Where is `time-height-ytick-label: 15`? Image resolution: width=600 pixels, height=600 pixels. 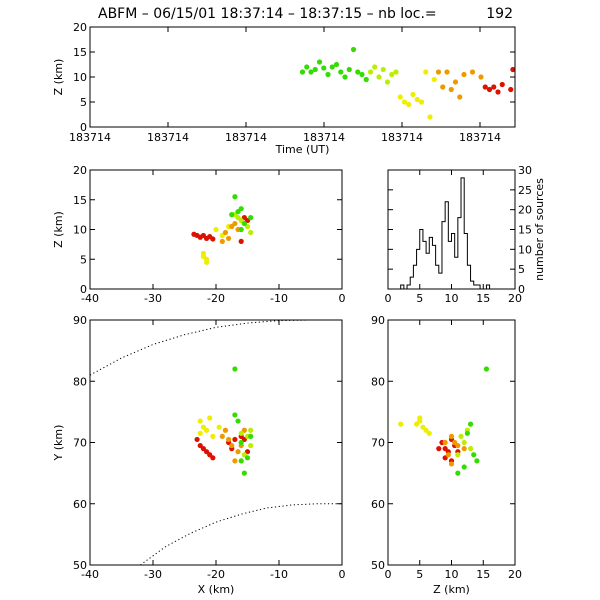
time-height-ytick-label: 15 is located at coordinates (80, 52).